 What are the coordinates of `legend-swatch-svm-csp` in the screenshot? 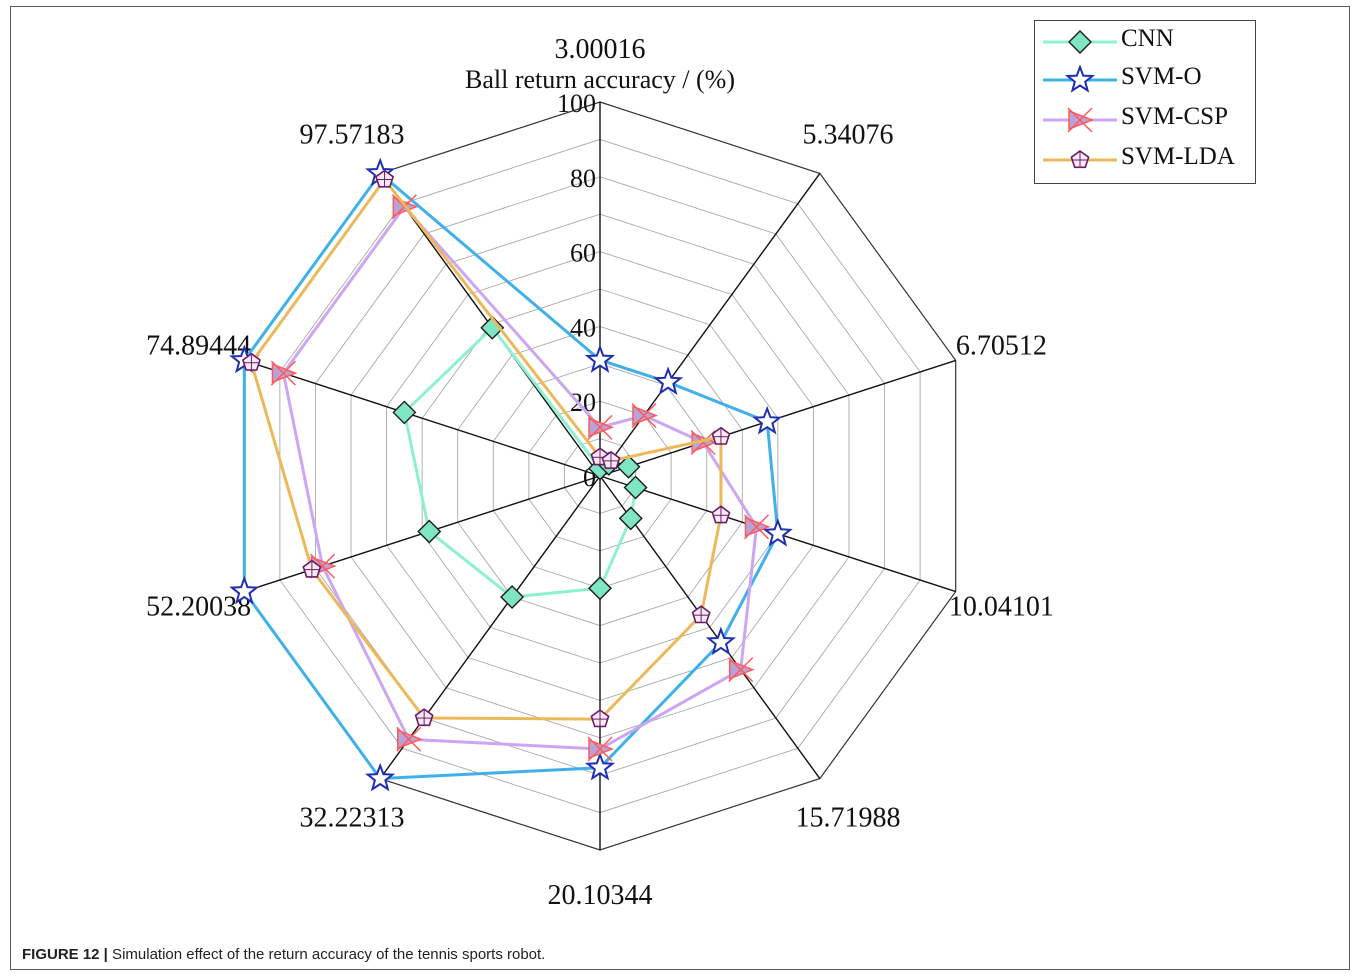 It's located at (1080, 120).